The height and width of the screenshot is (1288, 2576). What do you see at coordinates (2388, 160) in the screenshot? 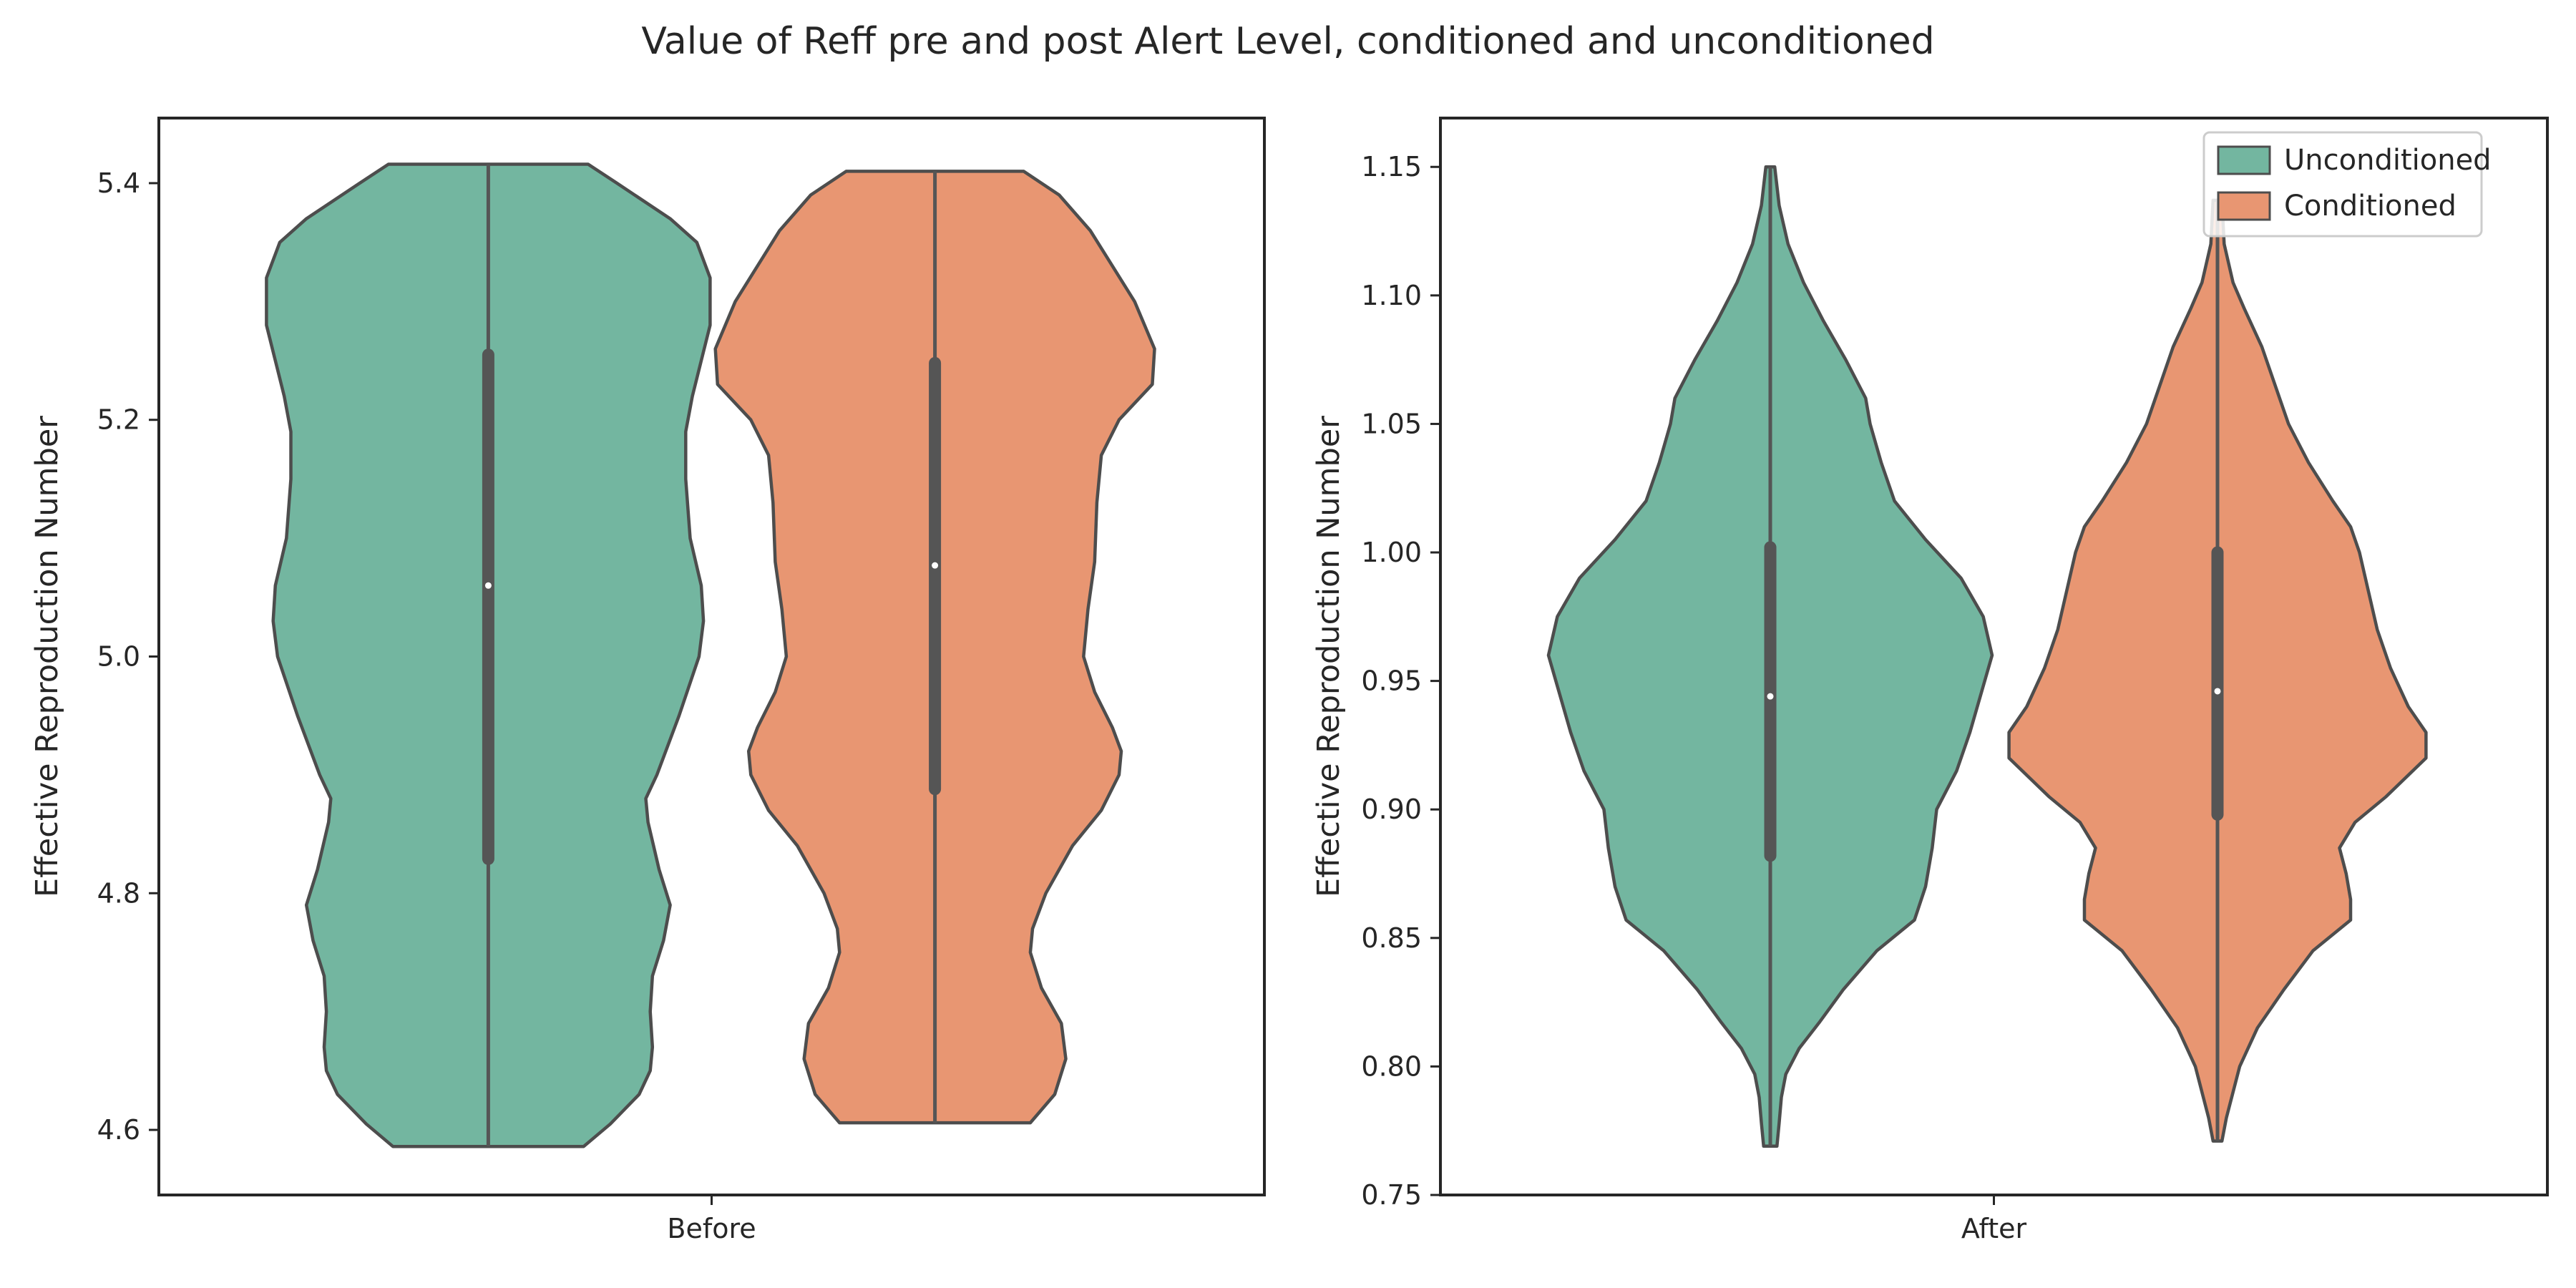
I see `legend-label-unconditioned: Unconditioned` at bounding box center [2388, 160].